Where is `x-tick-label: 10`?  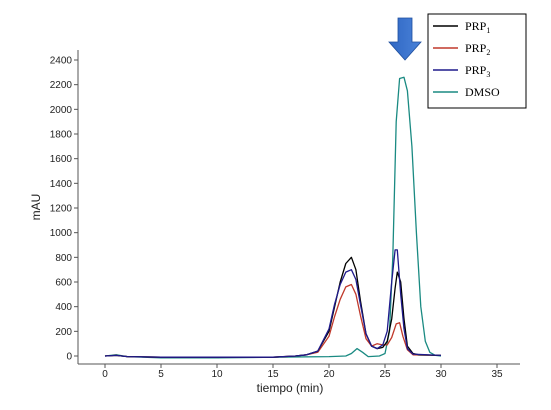 x-tick-label: 10 is located at coordinates (217, 374).